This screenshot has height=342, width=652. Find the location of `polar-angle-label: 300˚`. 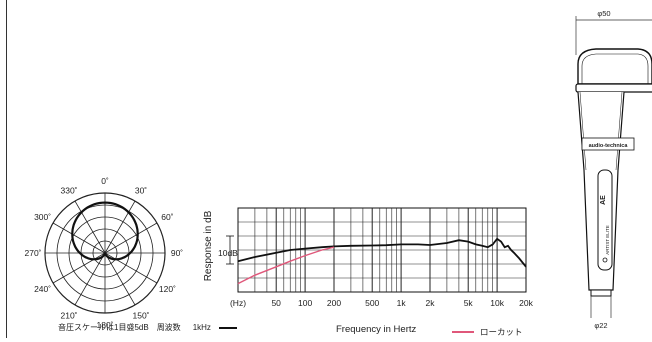

polar-angle-label: 300˚ is located at coordinates (42, 217).